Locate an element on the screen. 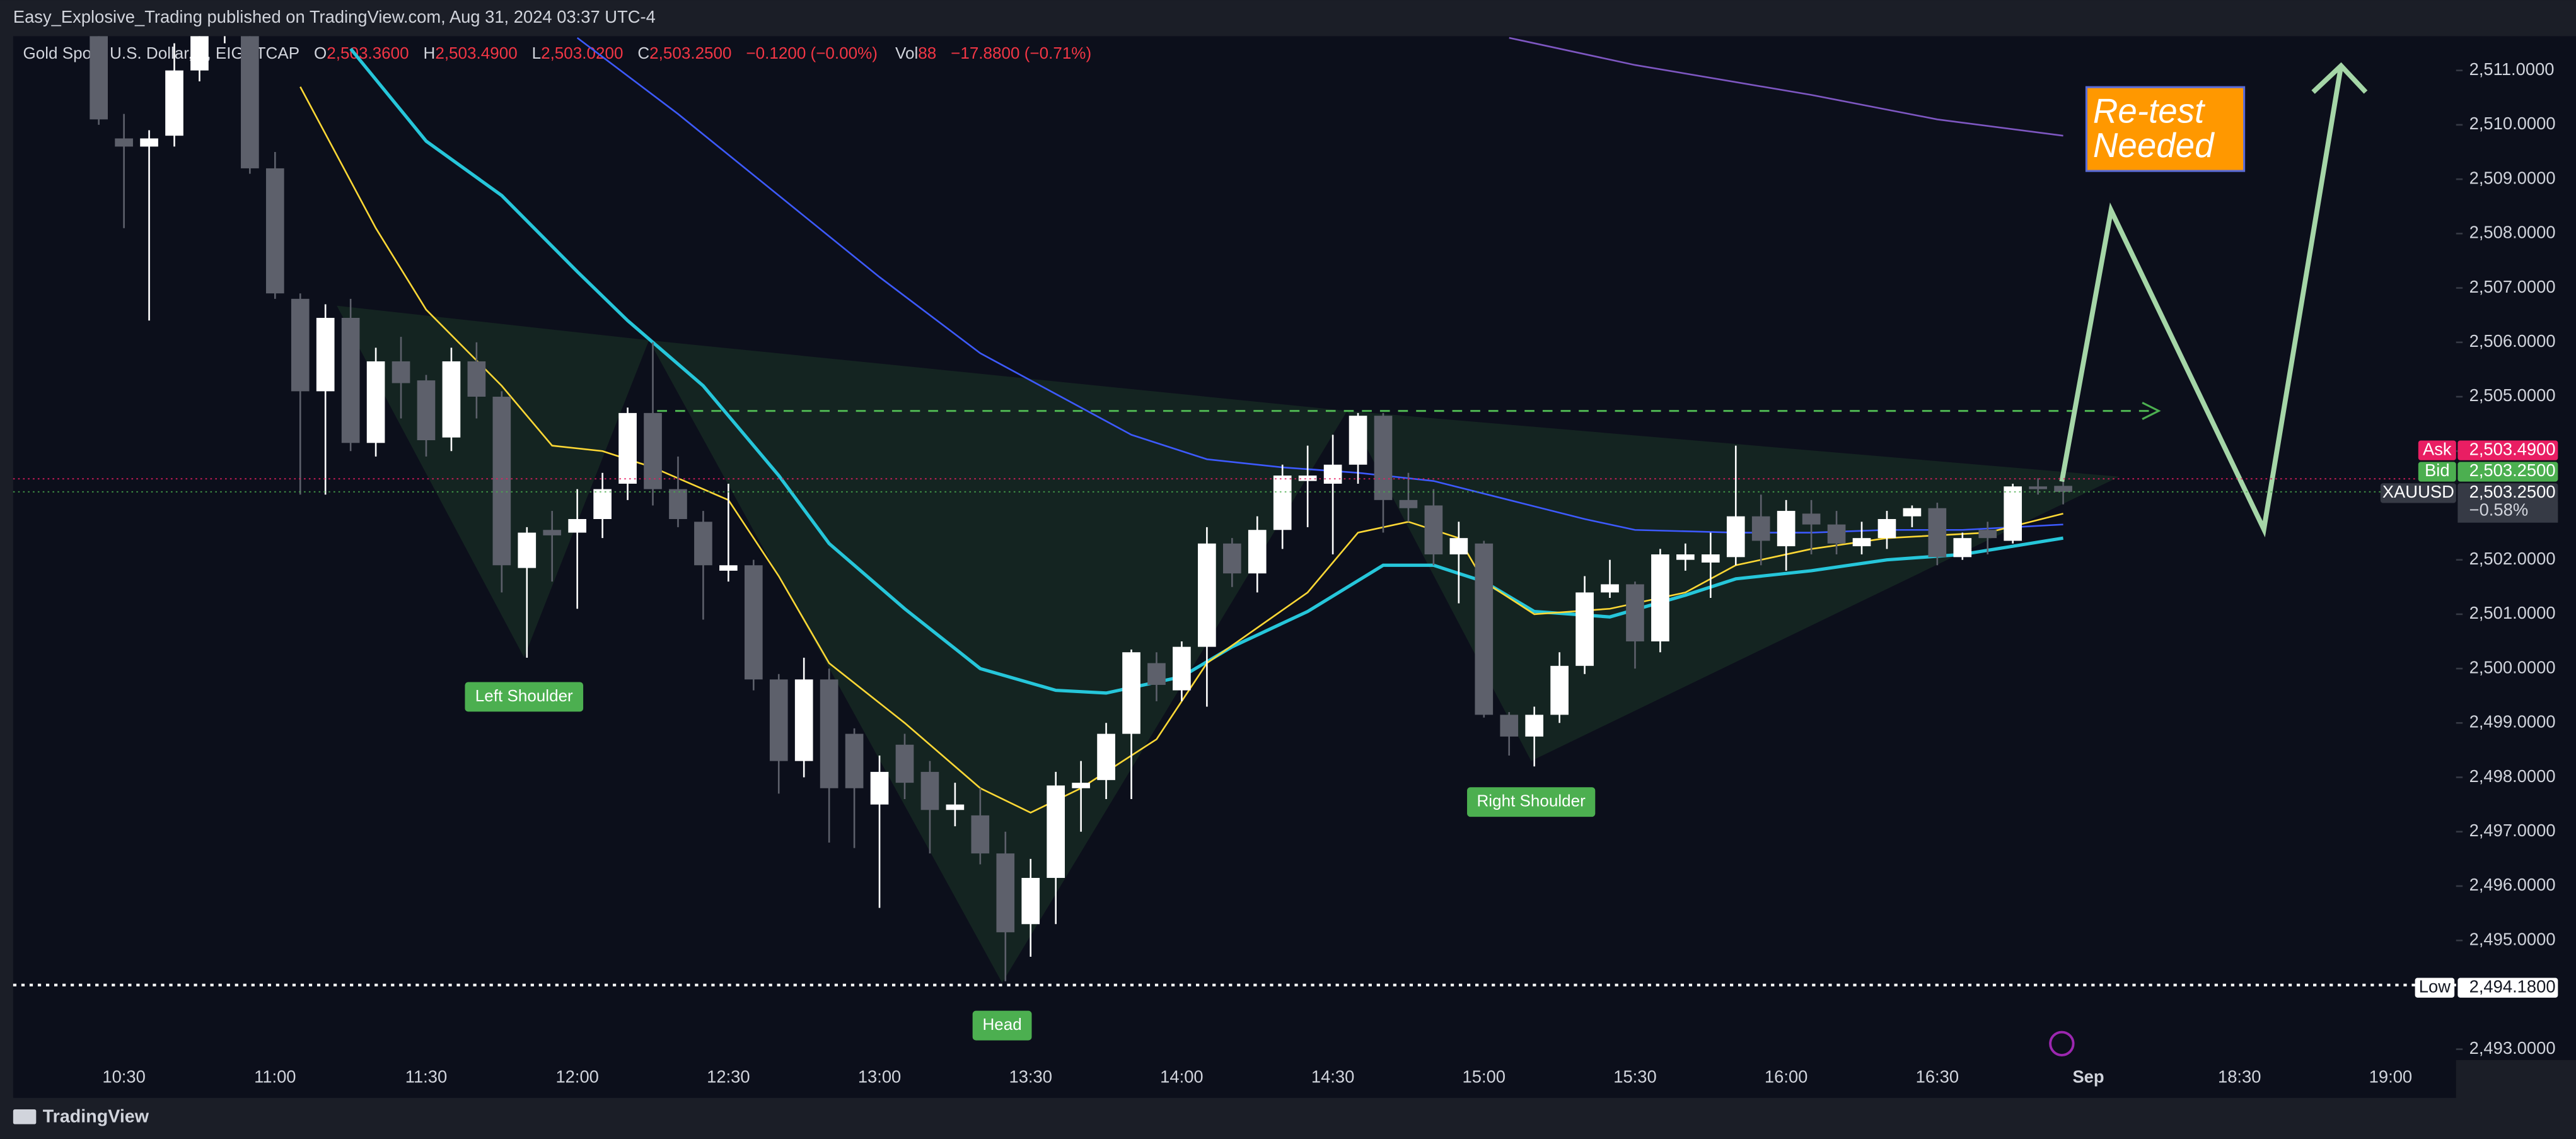 The image size is (2576, 1139). legend-key: Vol is located at coordinates (906, 53).